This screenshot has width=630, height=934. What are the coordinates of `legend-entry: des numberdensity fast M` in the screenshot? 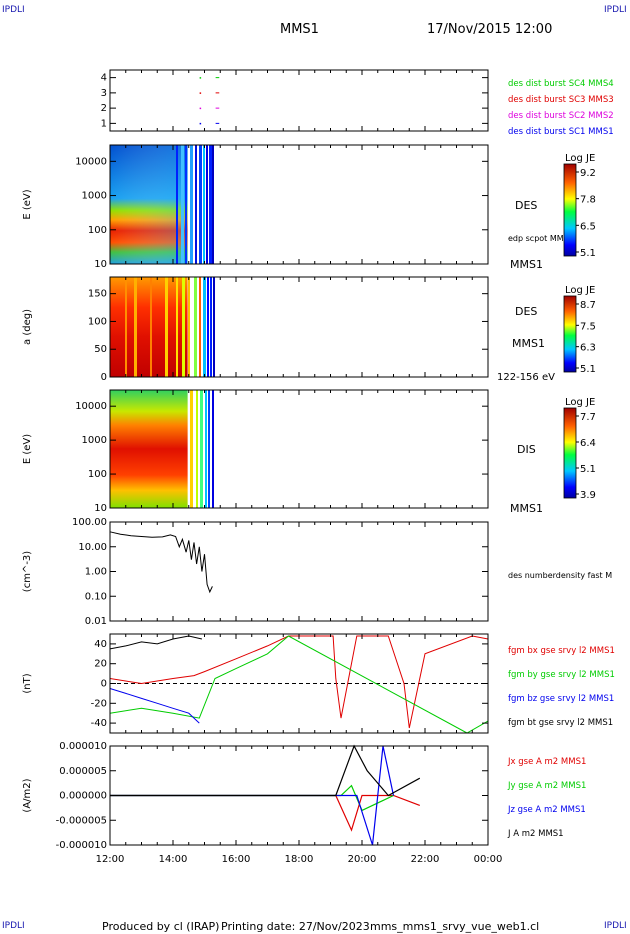 It's located at (560, 575).